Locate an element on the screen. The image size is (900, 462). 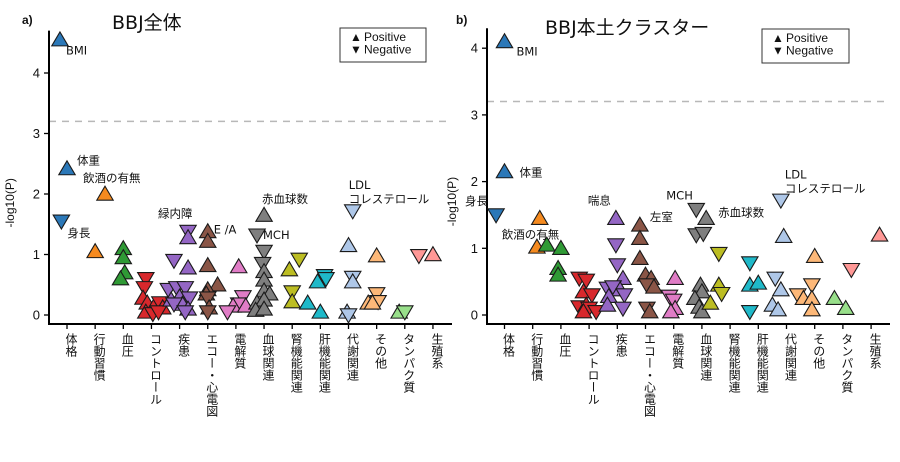
chart-title: BBJ本土クラスター is located at coordinates (627, 28).